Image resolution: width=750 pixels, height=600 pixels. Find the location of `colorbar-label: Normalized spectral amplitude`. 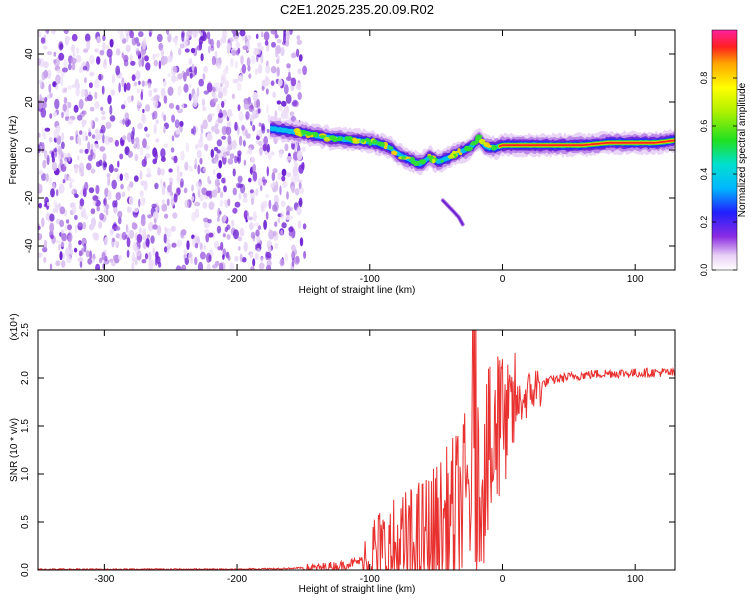

colorbar-label: Normalized spectral amplitude is located at coordinates (742, 149).